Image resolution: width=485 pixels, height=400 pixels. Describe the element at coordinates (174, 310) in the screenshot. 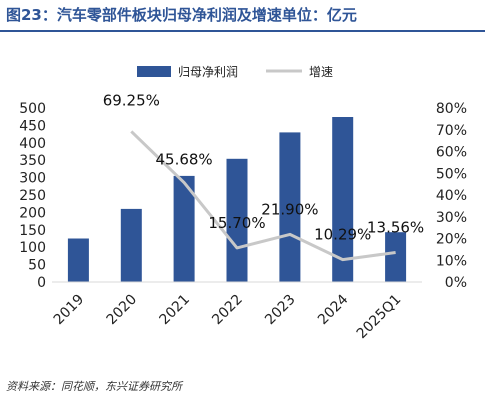

I see `x-tick-2021: 2021` at that location.